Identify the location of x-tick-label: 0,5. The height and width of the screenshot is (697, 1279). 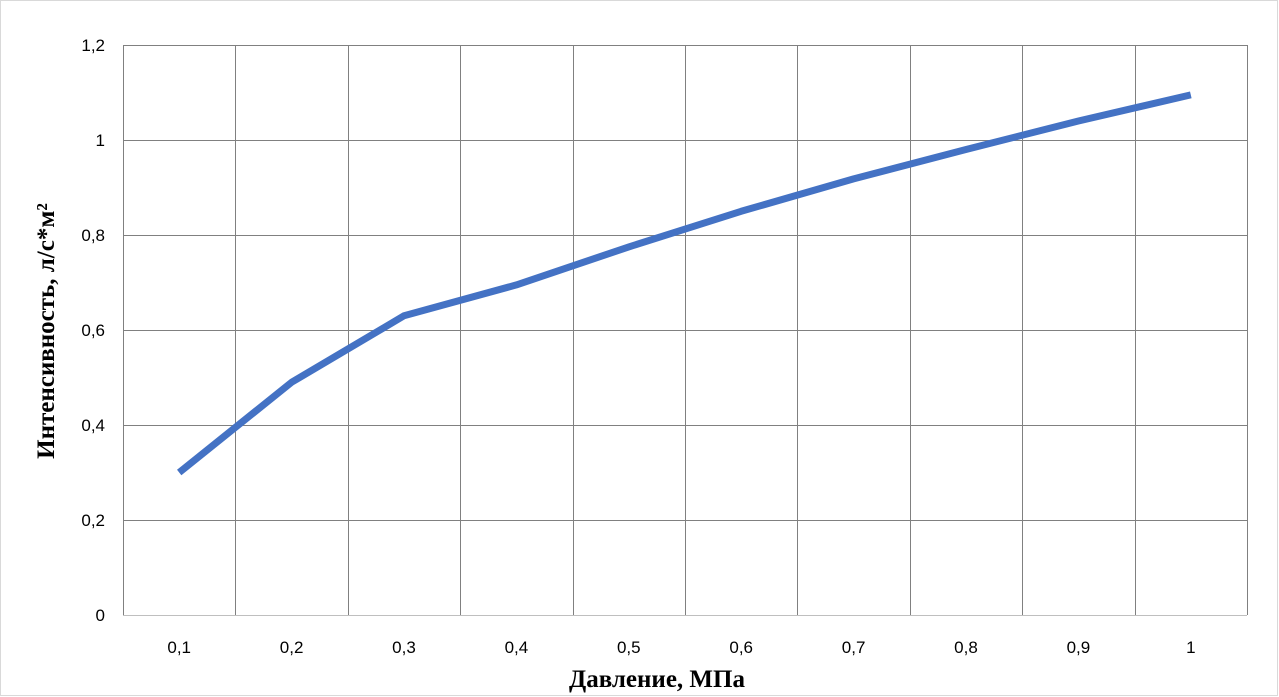
(629, 647).